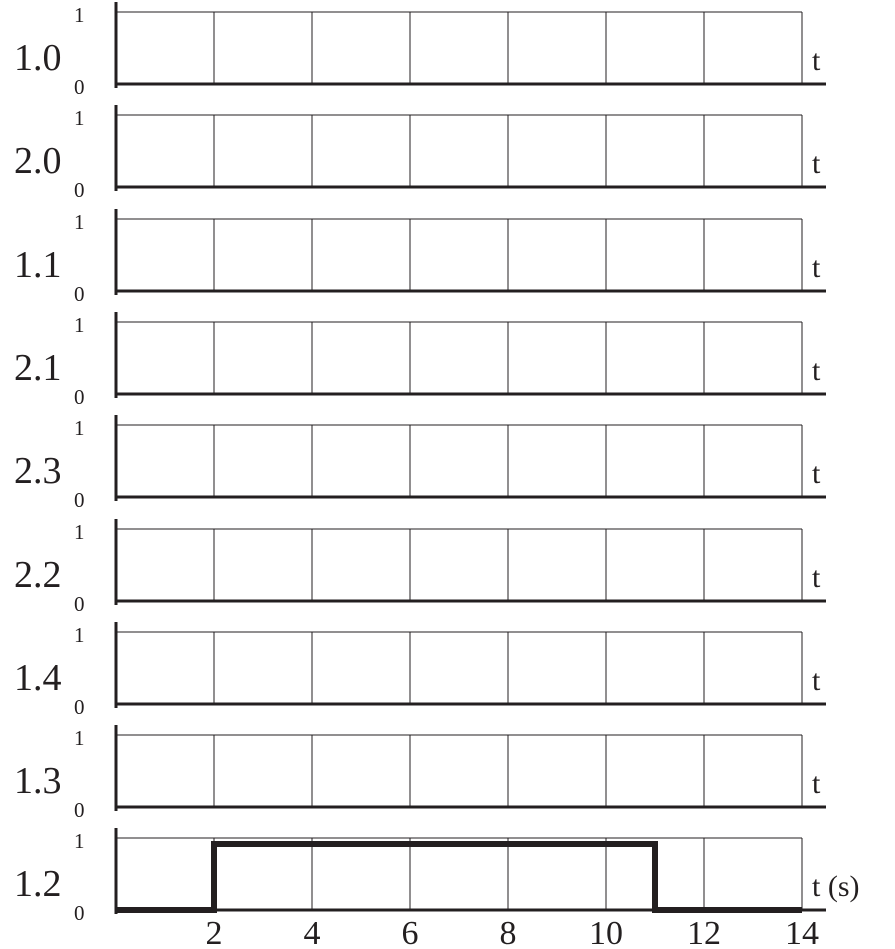 This screenshot has height=949, width=895. What do you see at coordinates (38, 575) in the screenshot?
I see `signal-row-label: 2.2` at bounding box center [38, 575].